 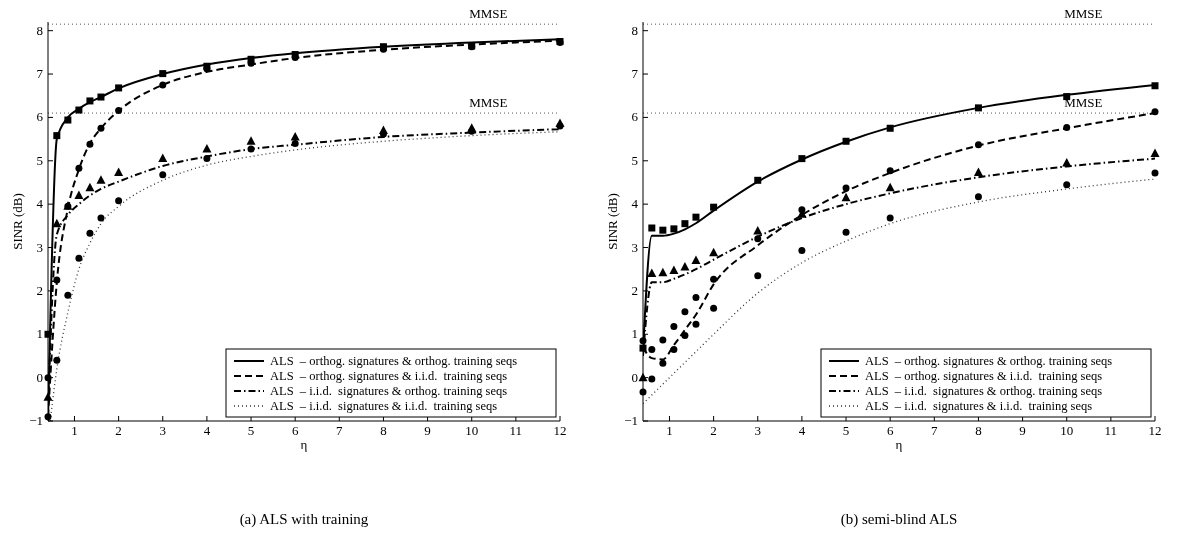 What do you see at coordinates (304, 519) in the screenshot?
I see `text: (a) ALS with training` at bounding box center [304, 519].